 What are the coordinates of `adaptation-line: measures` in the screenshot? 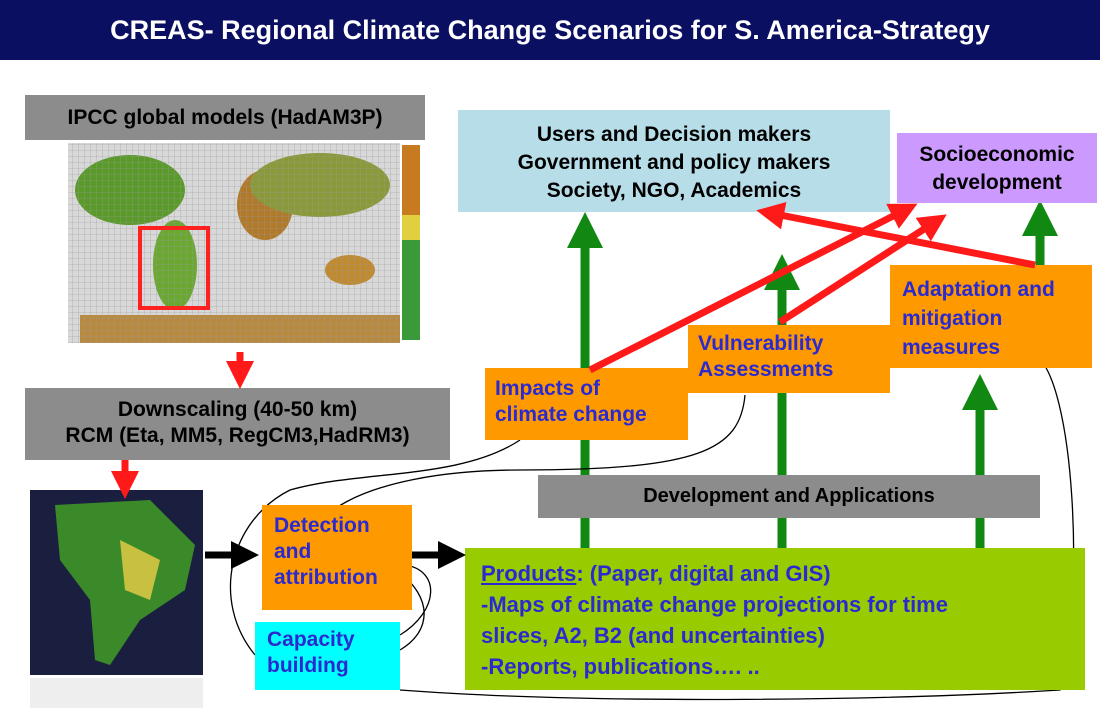 It's located at (951, 347).